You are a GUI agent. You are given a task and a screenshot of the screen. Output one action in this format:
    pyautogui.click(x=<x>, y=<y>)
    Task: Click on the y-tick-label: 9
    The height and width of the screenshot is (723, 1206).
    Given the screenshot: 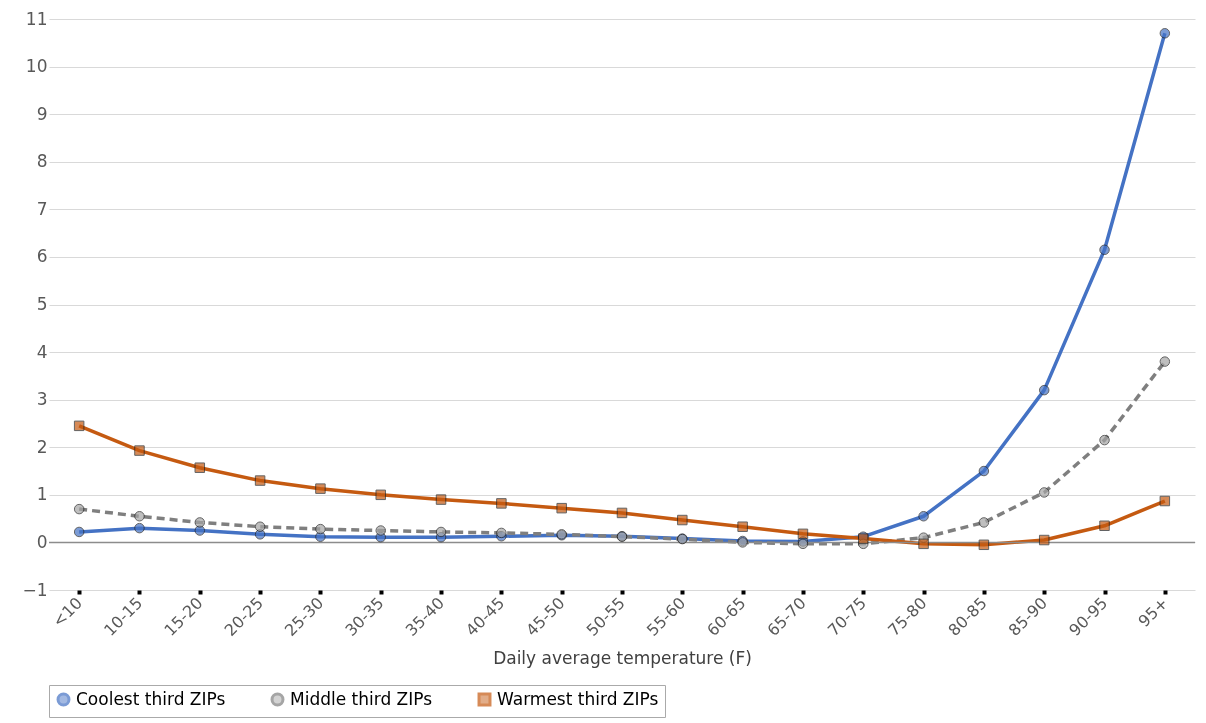 What is the action you would take?
    pyautogui.click(x=42, y=113)
    